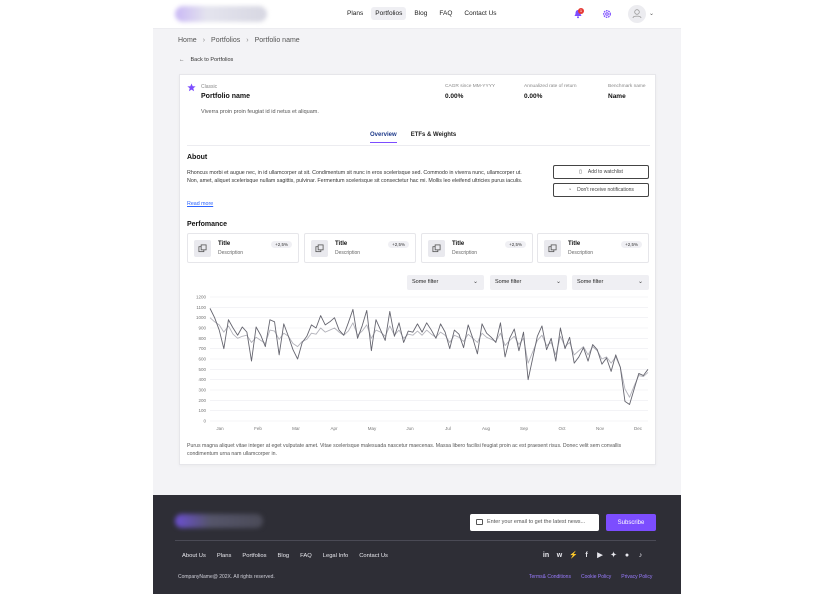  I want to click on x-tick-label: Nov, so click(600, 428).